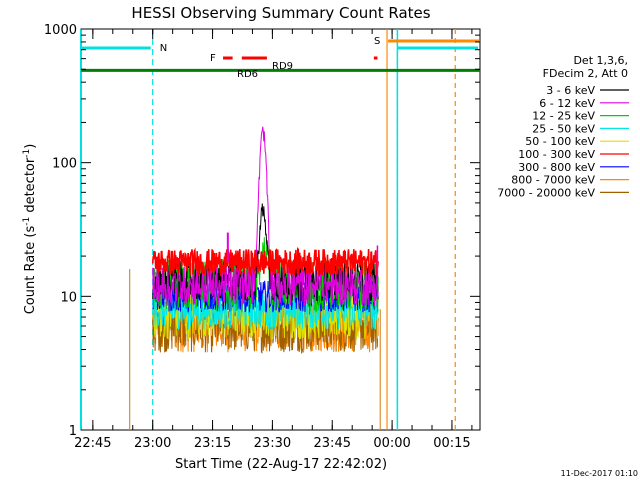  Describe the element at coordinates (73, 431) in the screenshot. I see `y-tick-label: 1` at that location.